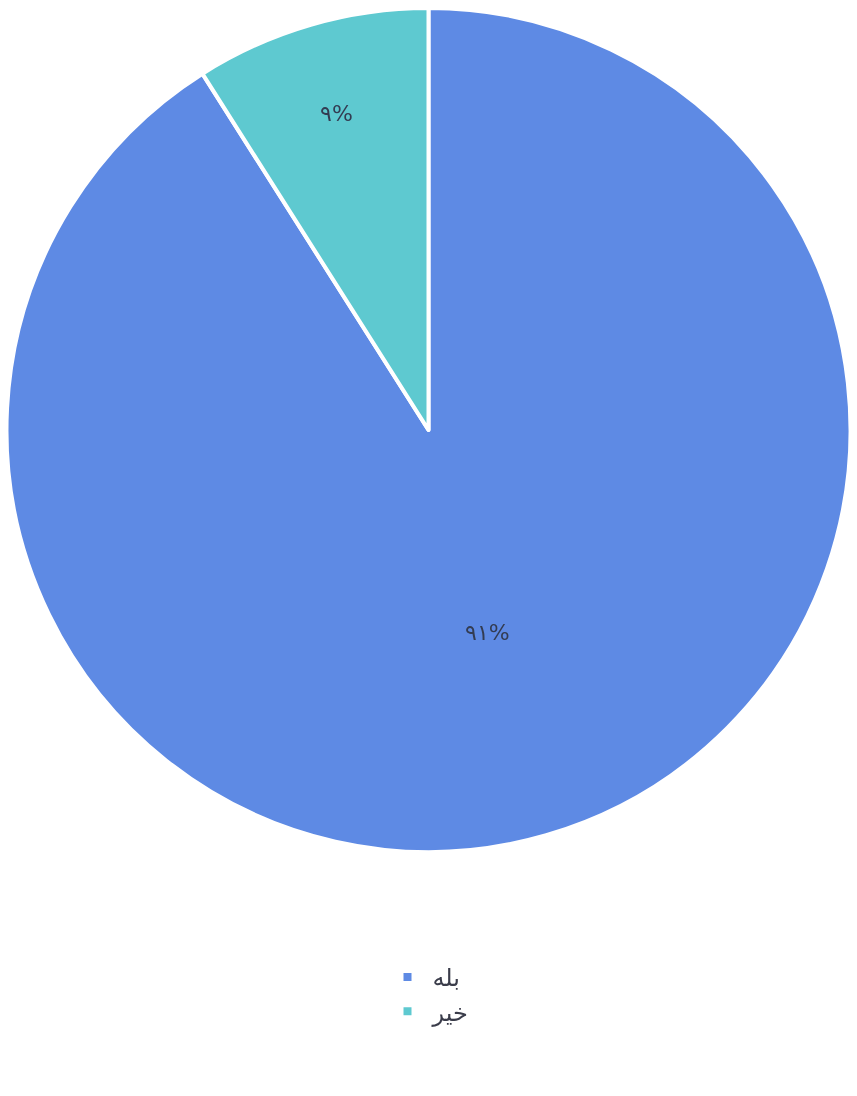  What do you see at coordinates (487, 633) in the screenshot?
I see `data-label: ۹۱%` at bounding box center [487, 633].